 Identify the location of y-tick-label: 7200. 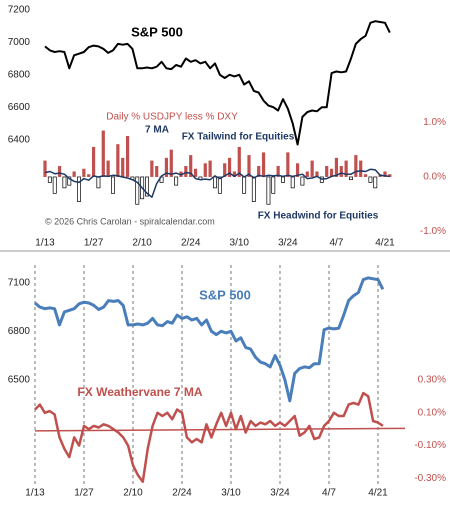
(19, 10).